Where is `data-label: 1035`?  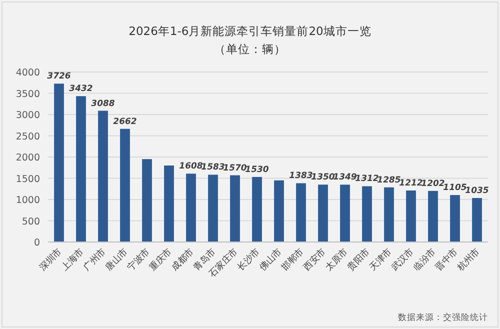 data-label: 1035 is located at coordinates (477, 191).